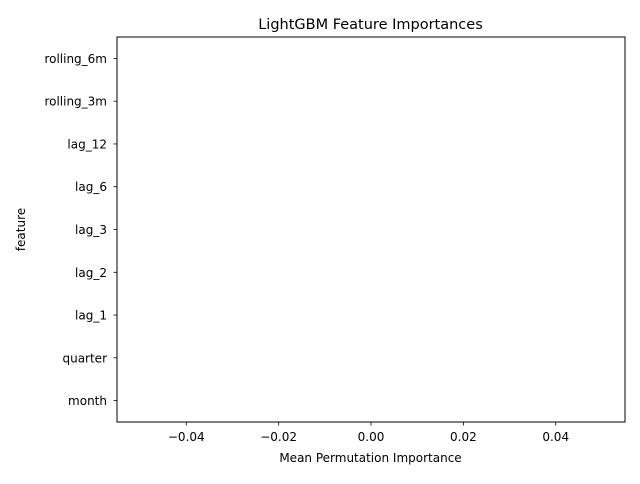 Image resolution: width=640 pixels, height=484 pixels. I want to click on y-tick-label: lag_2, so click(91, 273).